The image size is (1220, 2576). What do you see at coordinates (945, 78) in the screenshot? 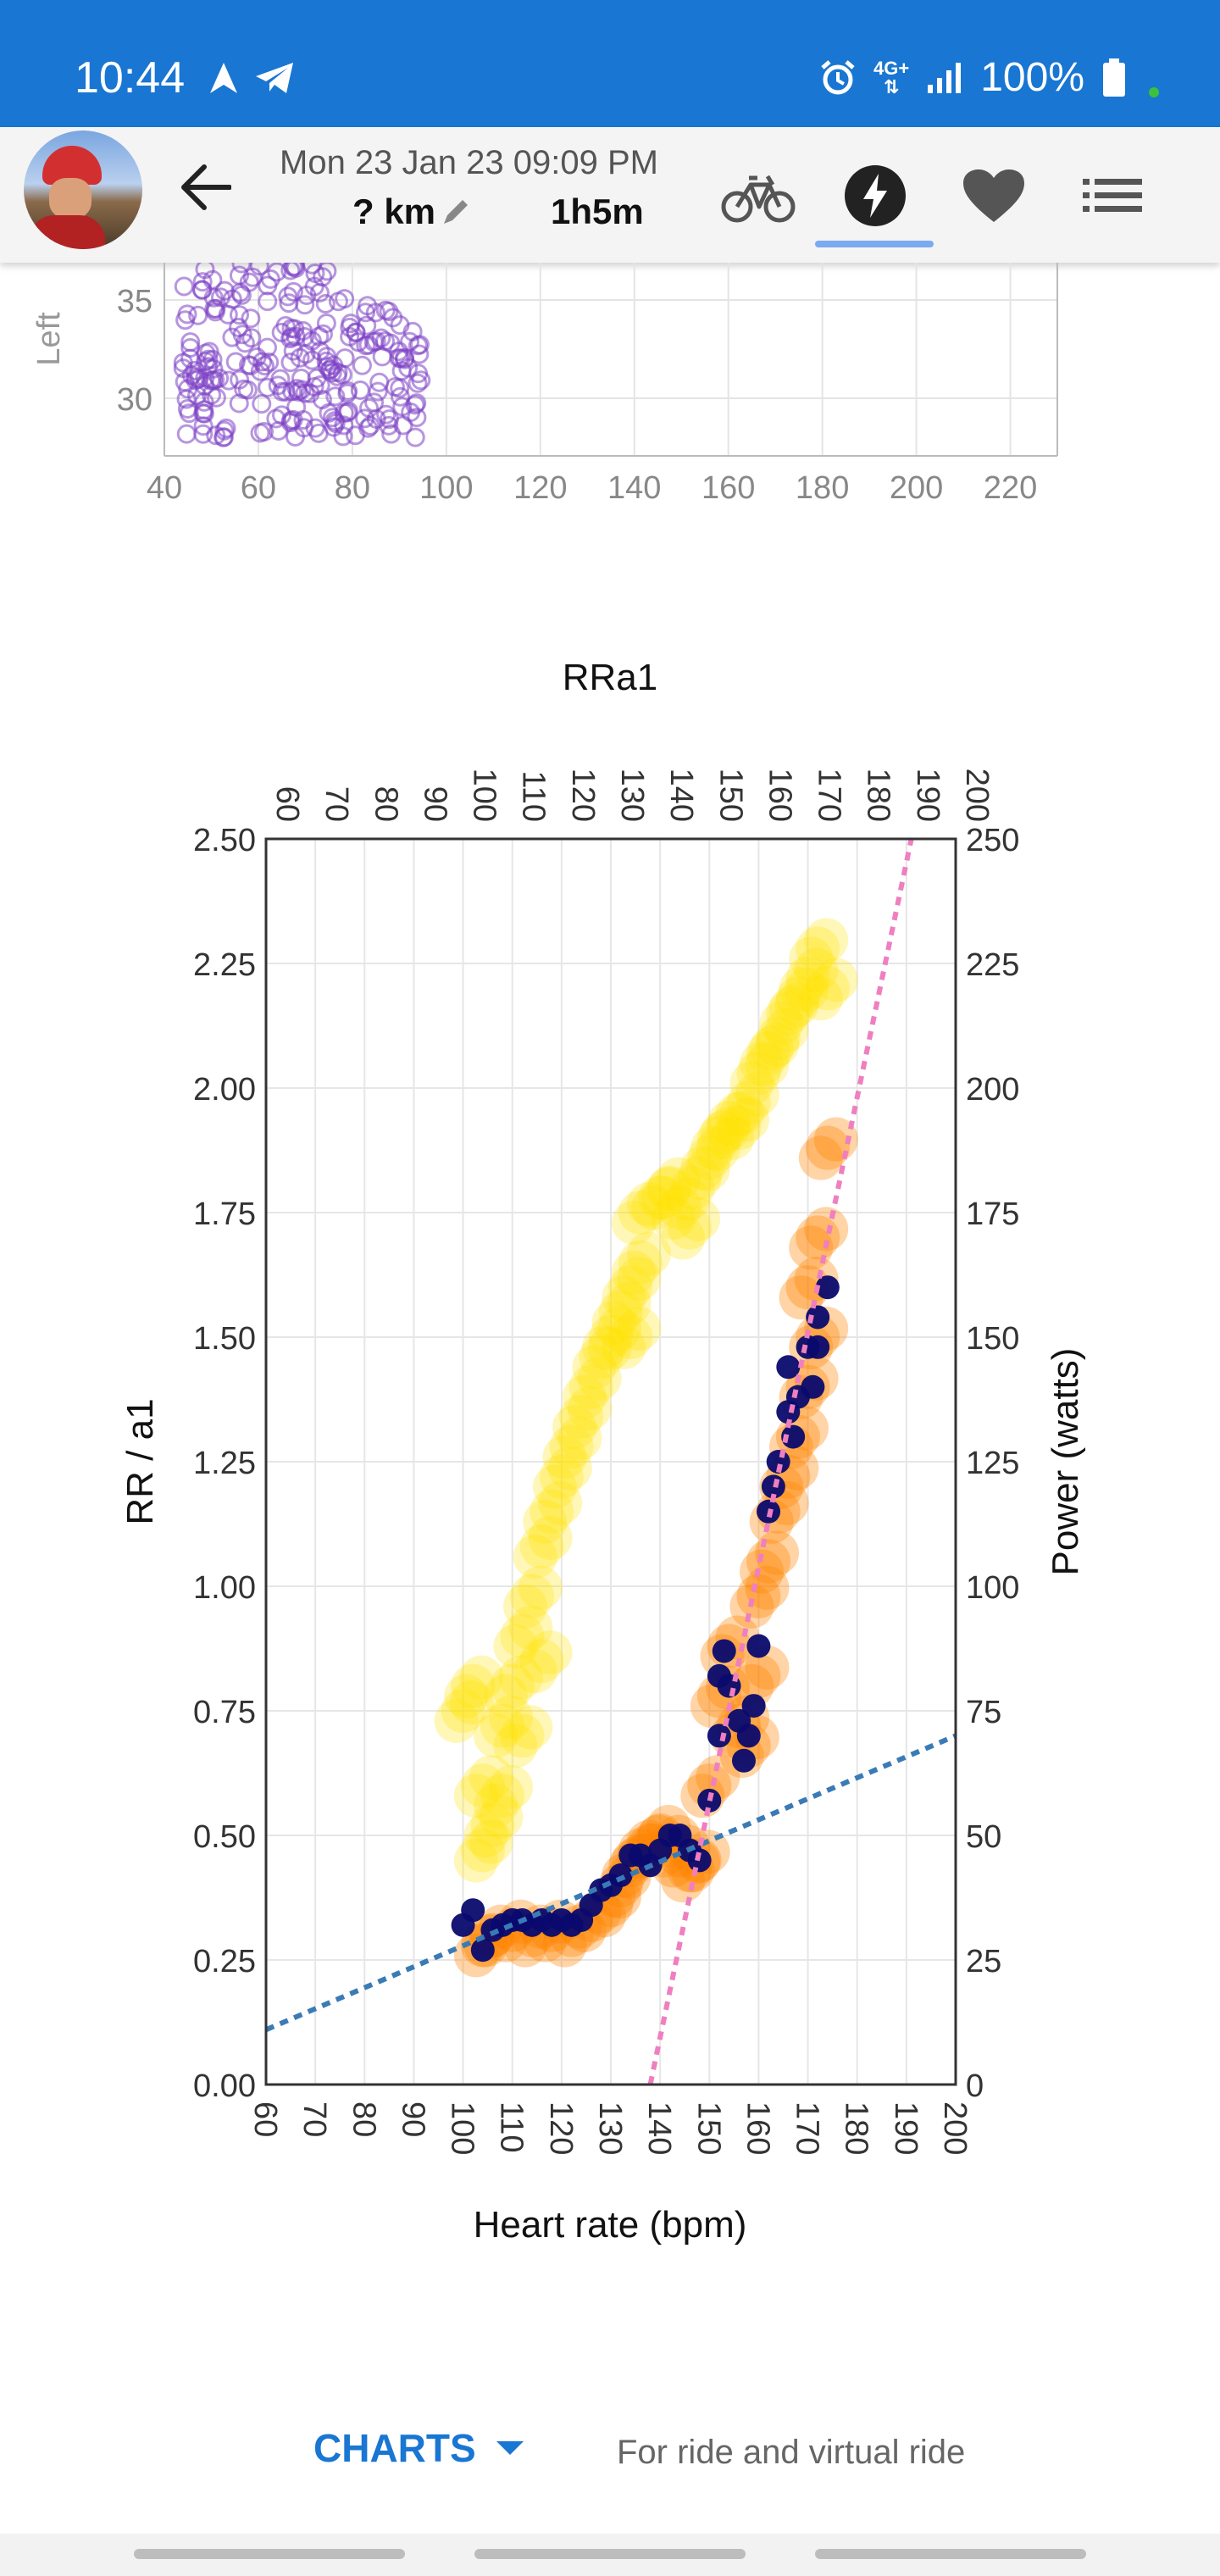
I see `signal-icon` at bounding box center [945, 78].